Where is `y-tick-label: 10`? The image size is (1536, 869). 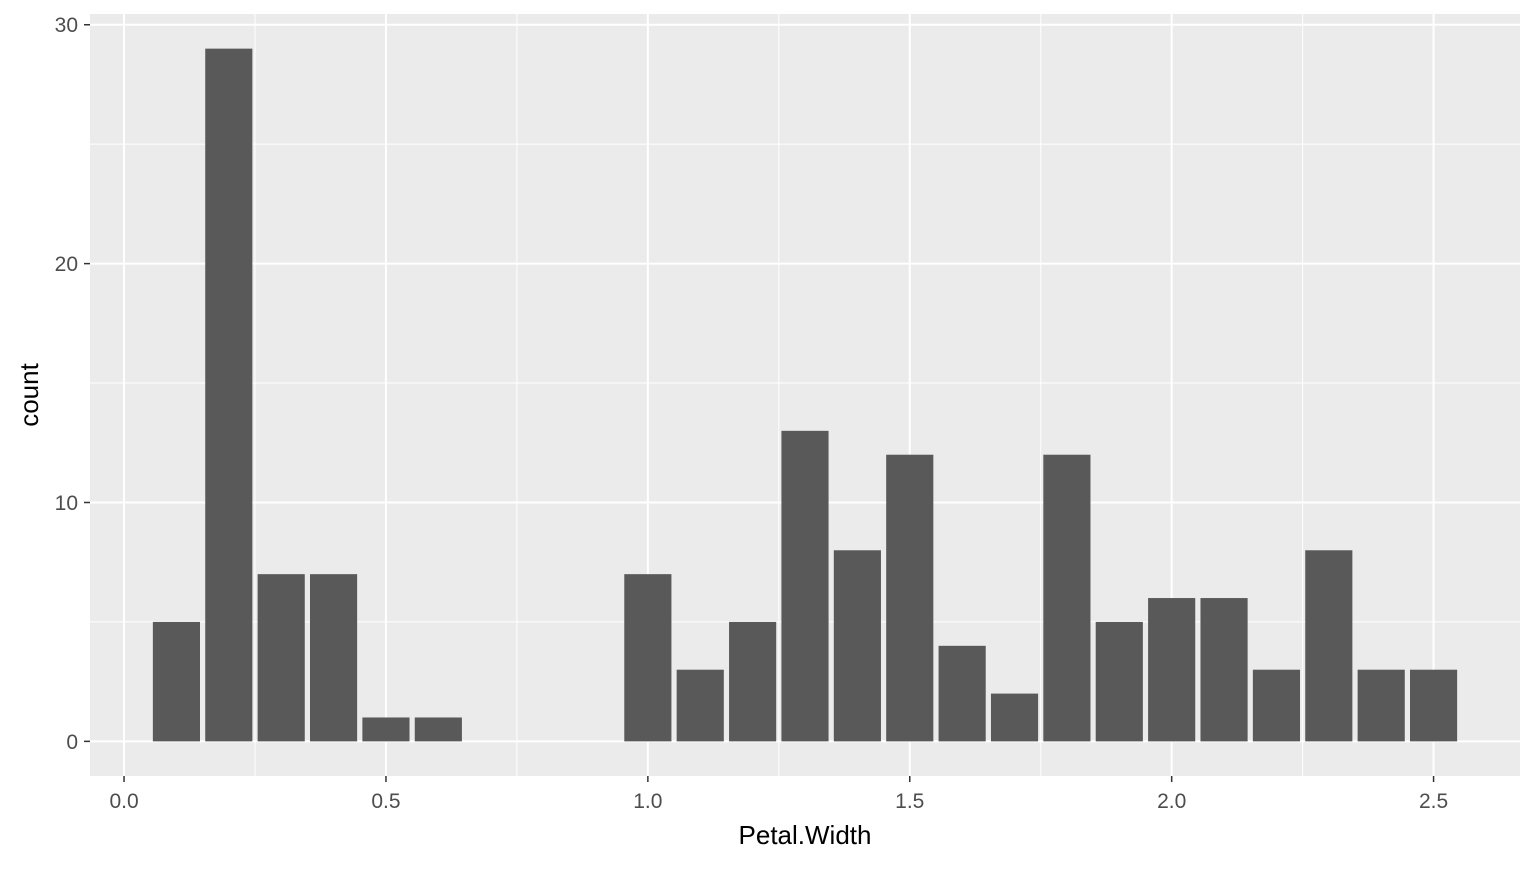
y-tick-label: 10 is located at coordinates (66, 503).